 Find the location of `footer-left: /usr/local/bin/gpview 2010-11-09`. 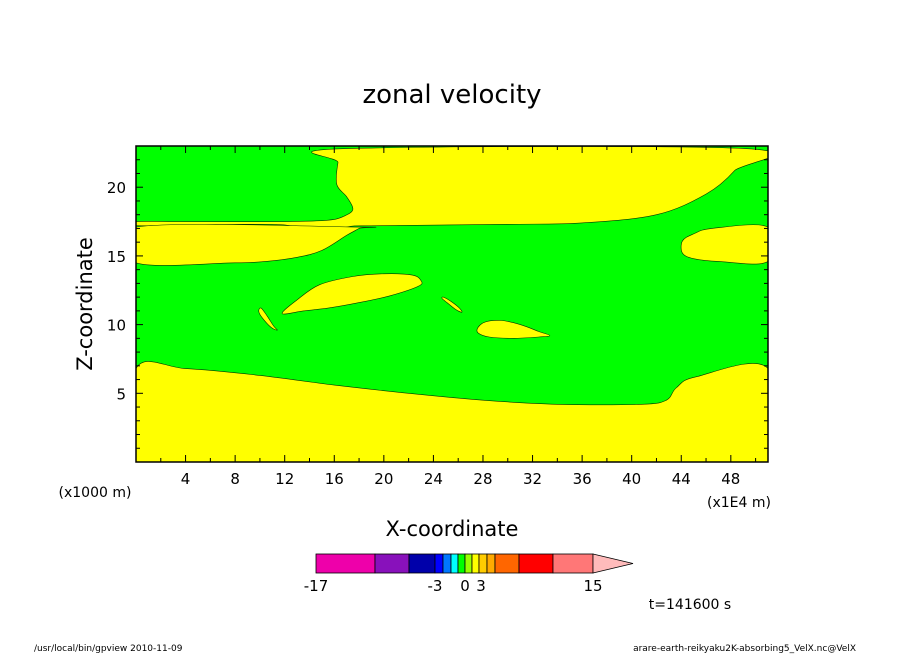

footer-left: /usr/local/bin/gpview 2010-11-09 is located at coordinates (108, 649).